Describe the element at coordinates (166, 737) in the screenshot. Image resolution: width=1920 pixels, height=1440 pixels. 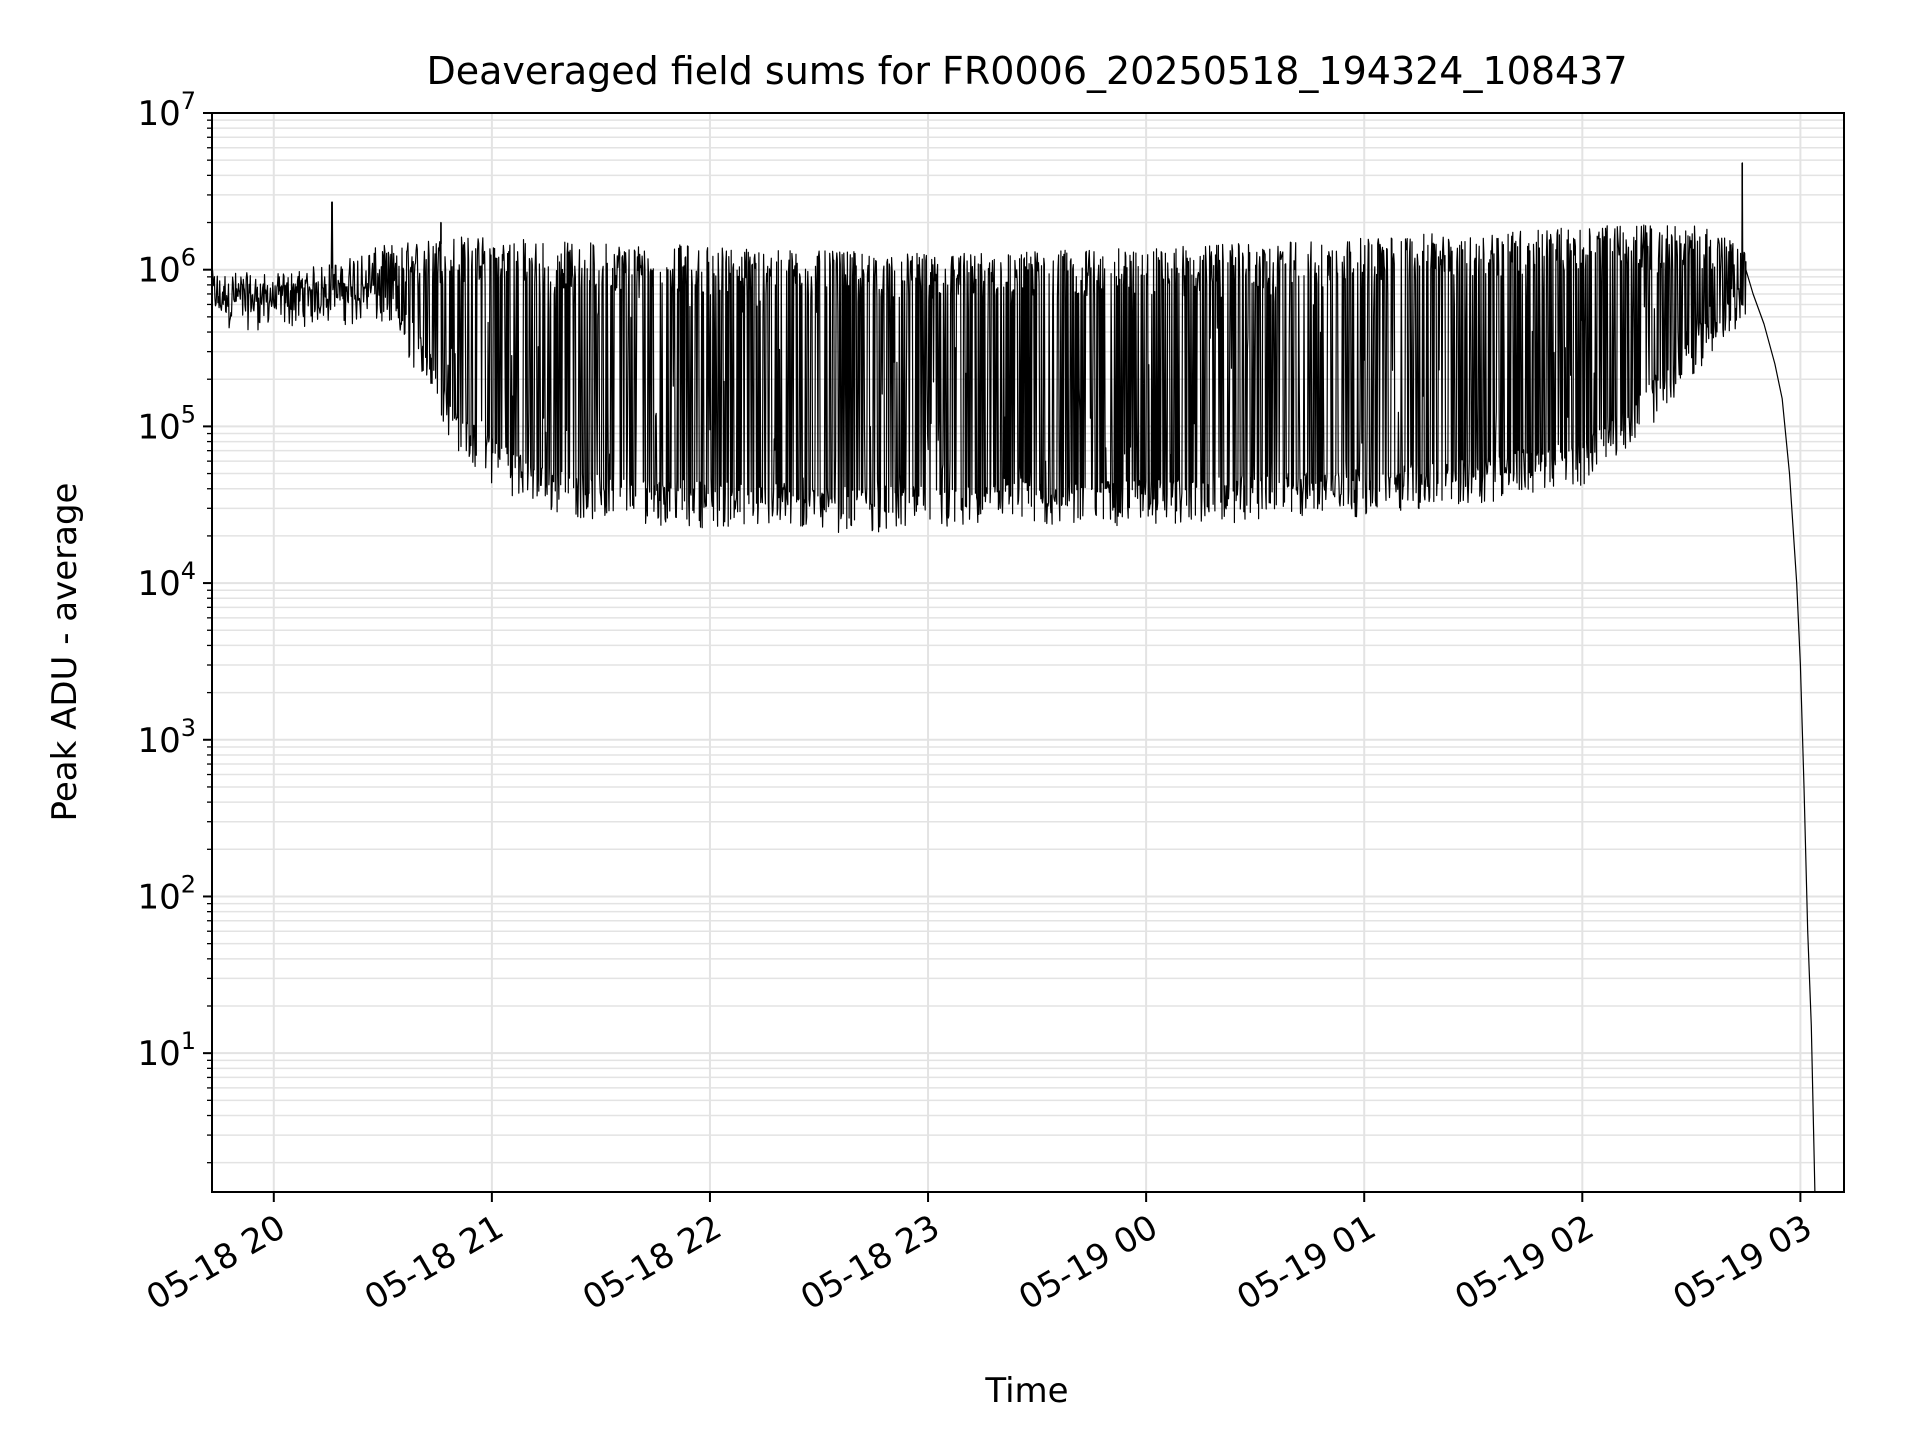
I see `y-tick-label: 10³` at that location.